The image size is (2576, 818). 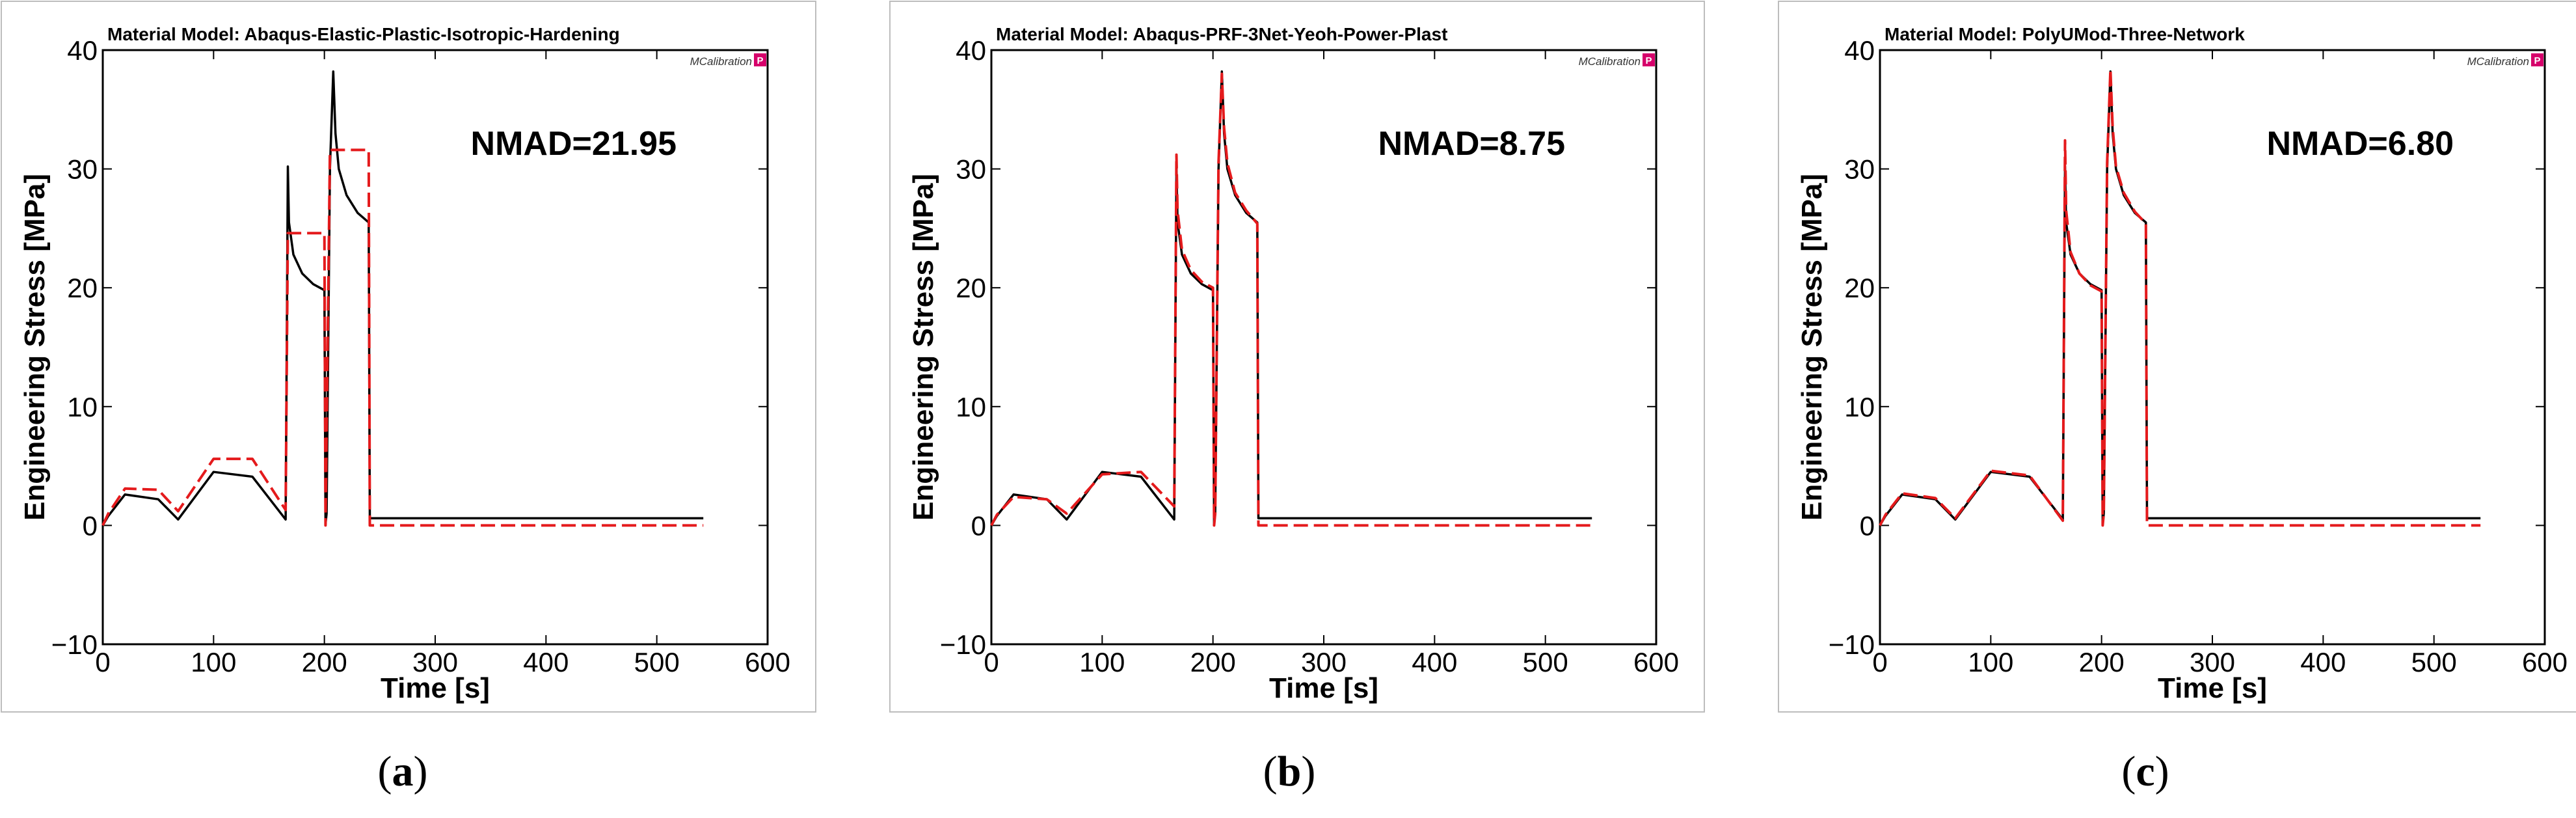 I want to click on series-line-experiment, so click(x=402, y=298).